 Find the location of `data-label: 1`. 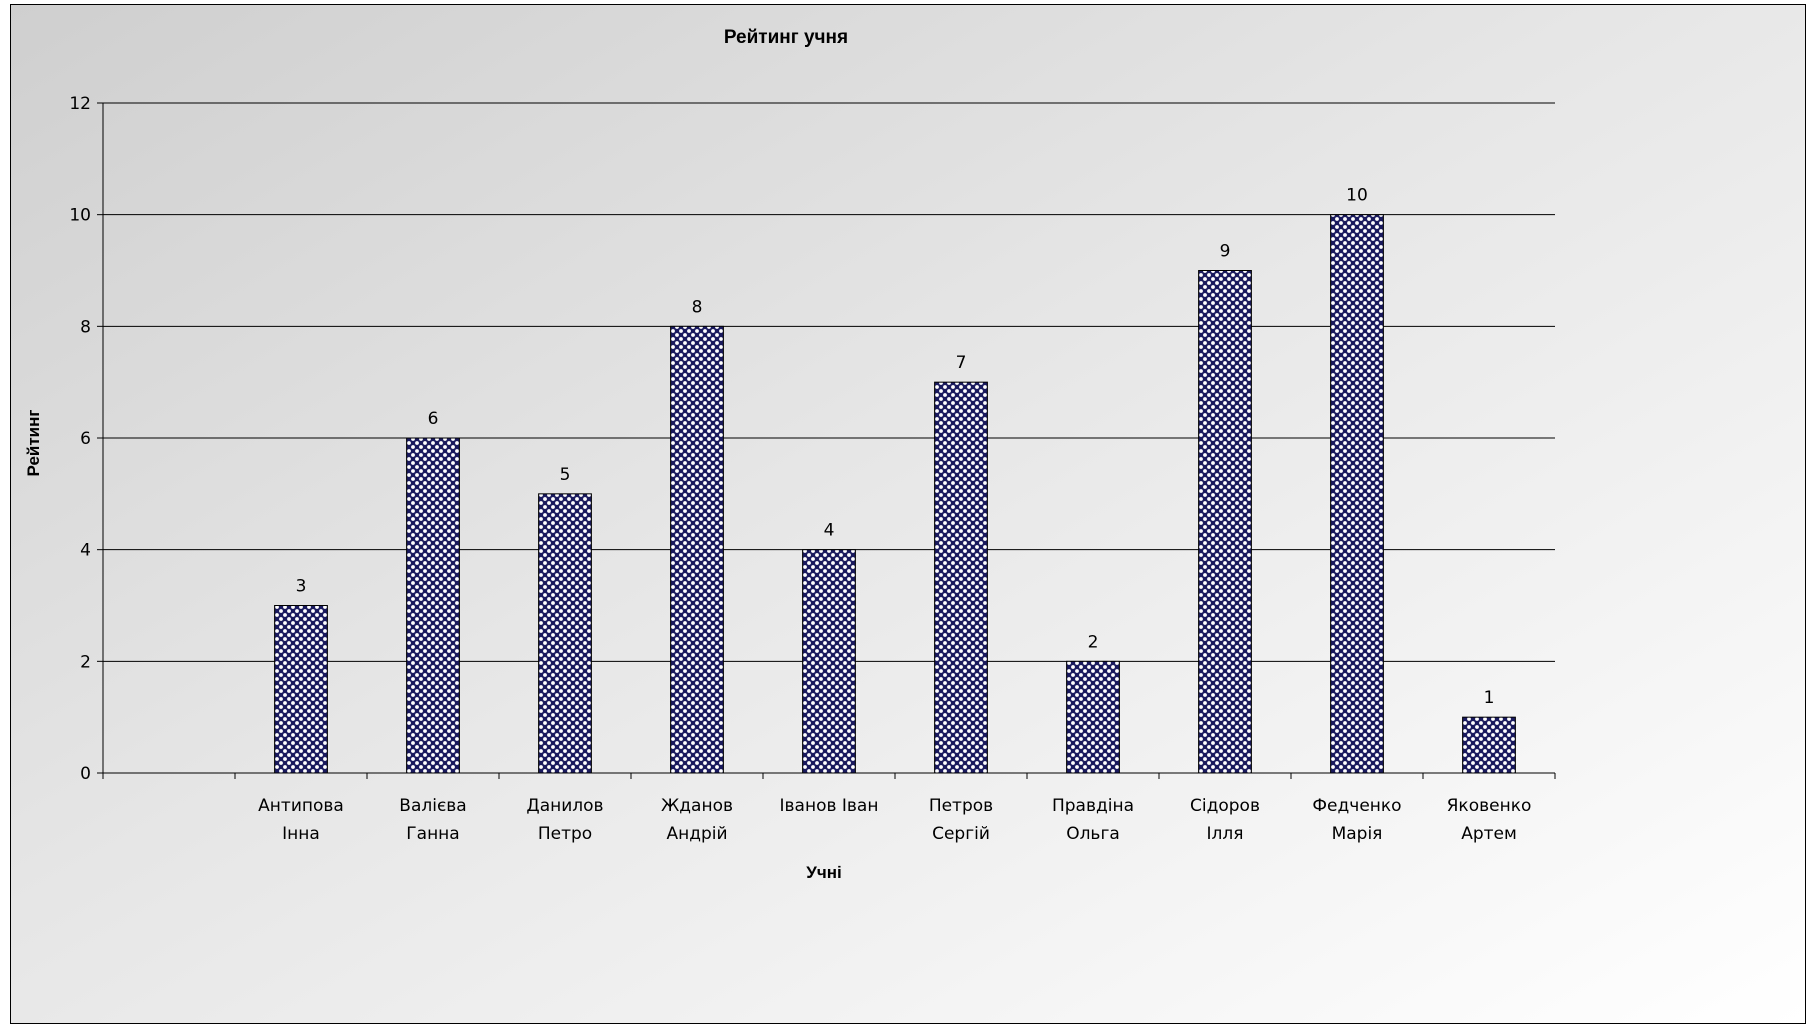

data-label: 1 is located at coordinates (1489, 698).